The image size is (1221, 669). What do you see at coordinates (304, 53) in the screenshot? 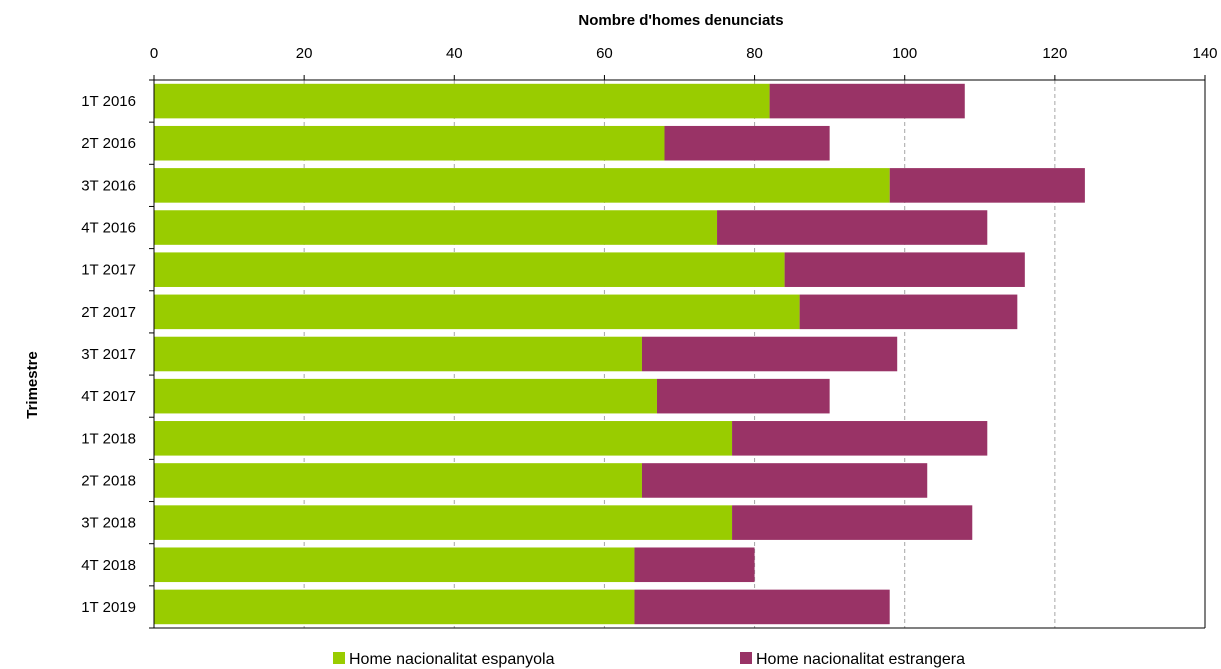
I see `x-tick-label: 20` at bounding box center [304, 53].